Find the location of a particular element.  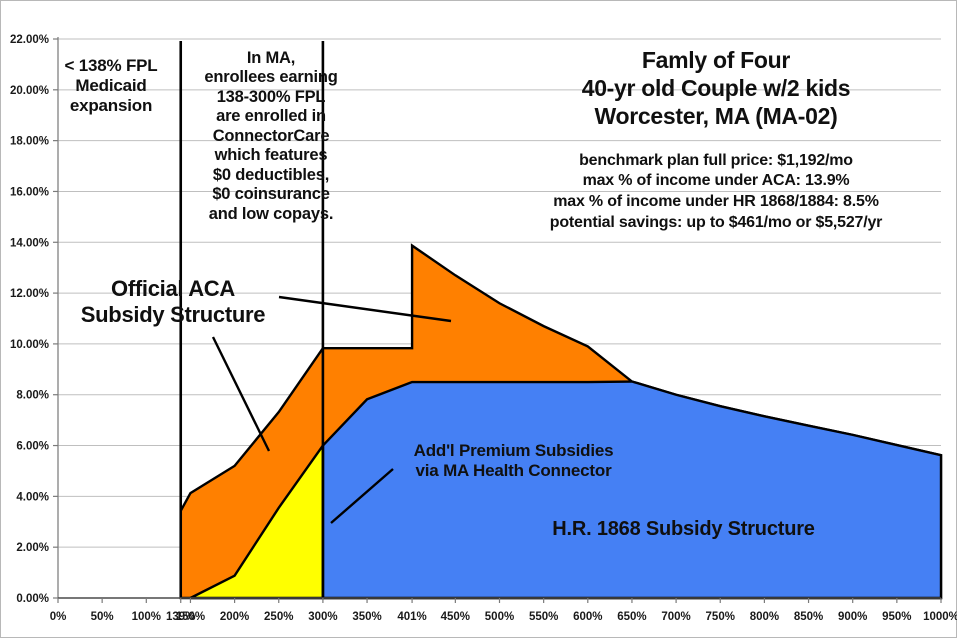

x-tick-label: 700% is located at coordinates (675, 617).